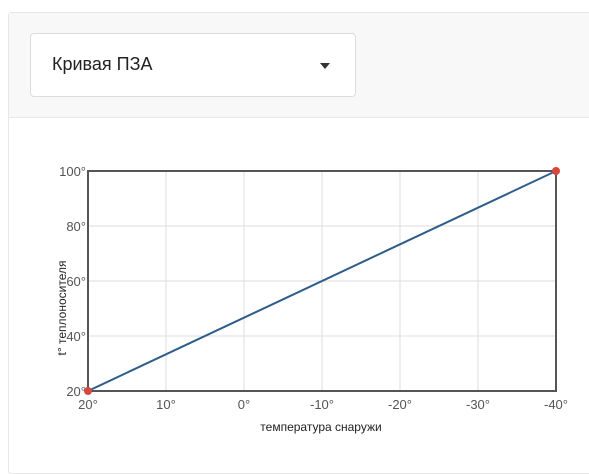 The height and width of the screenshot is (474, 589). Describe the element at coordinates (76, 391) in the screenshot. I see `y-tick-label: 20°` at that location.